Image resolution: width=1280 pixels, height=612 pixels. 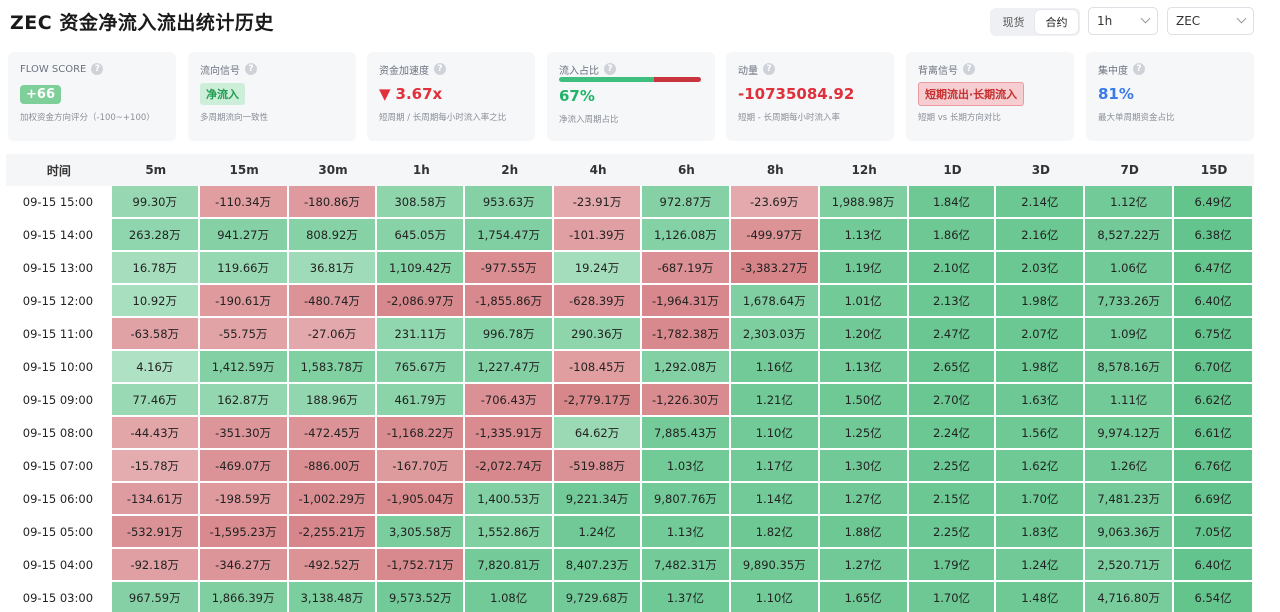 I want to click on flow-cell: 6.70亿, so click(x=1214, y=367).